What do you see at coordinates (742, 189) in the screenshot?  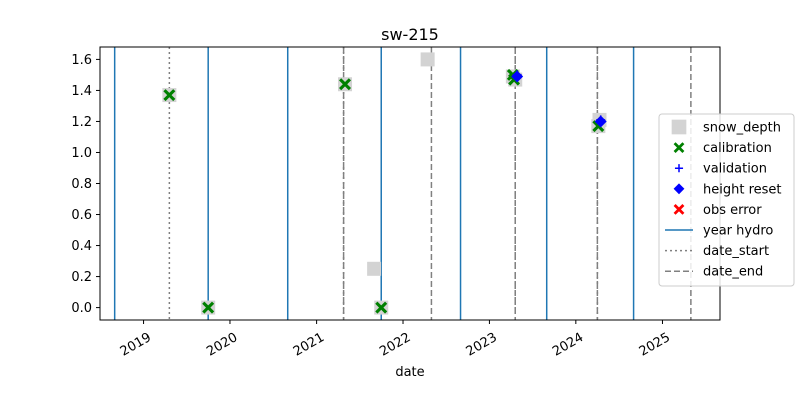 I see `legend-label-height-reset: height reset` at bounding box center [742, 189].